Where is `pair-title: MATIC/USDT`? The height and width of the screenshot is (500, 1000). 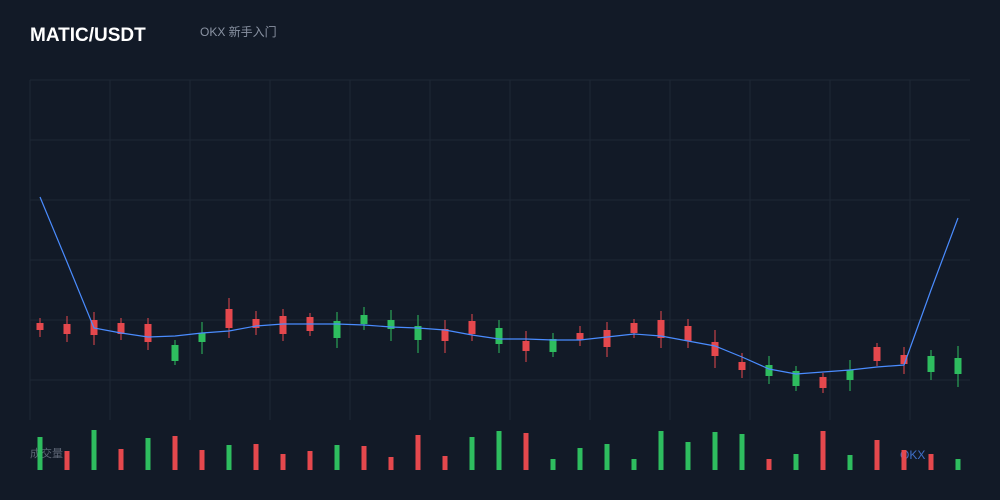 pair-title: MATIC/USDT is located at coordinates (88, 35).